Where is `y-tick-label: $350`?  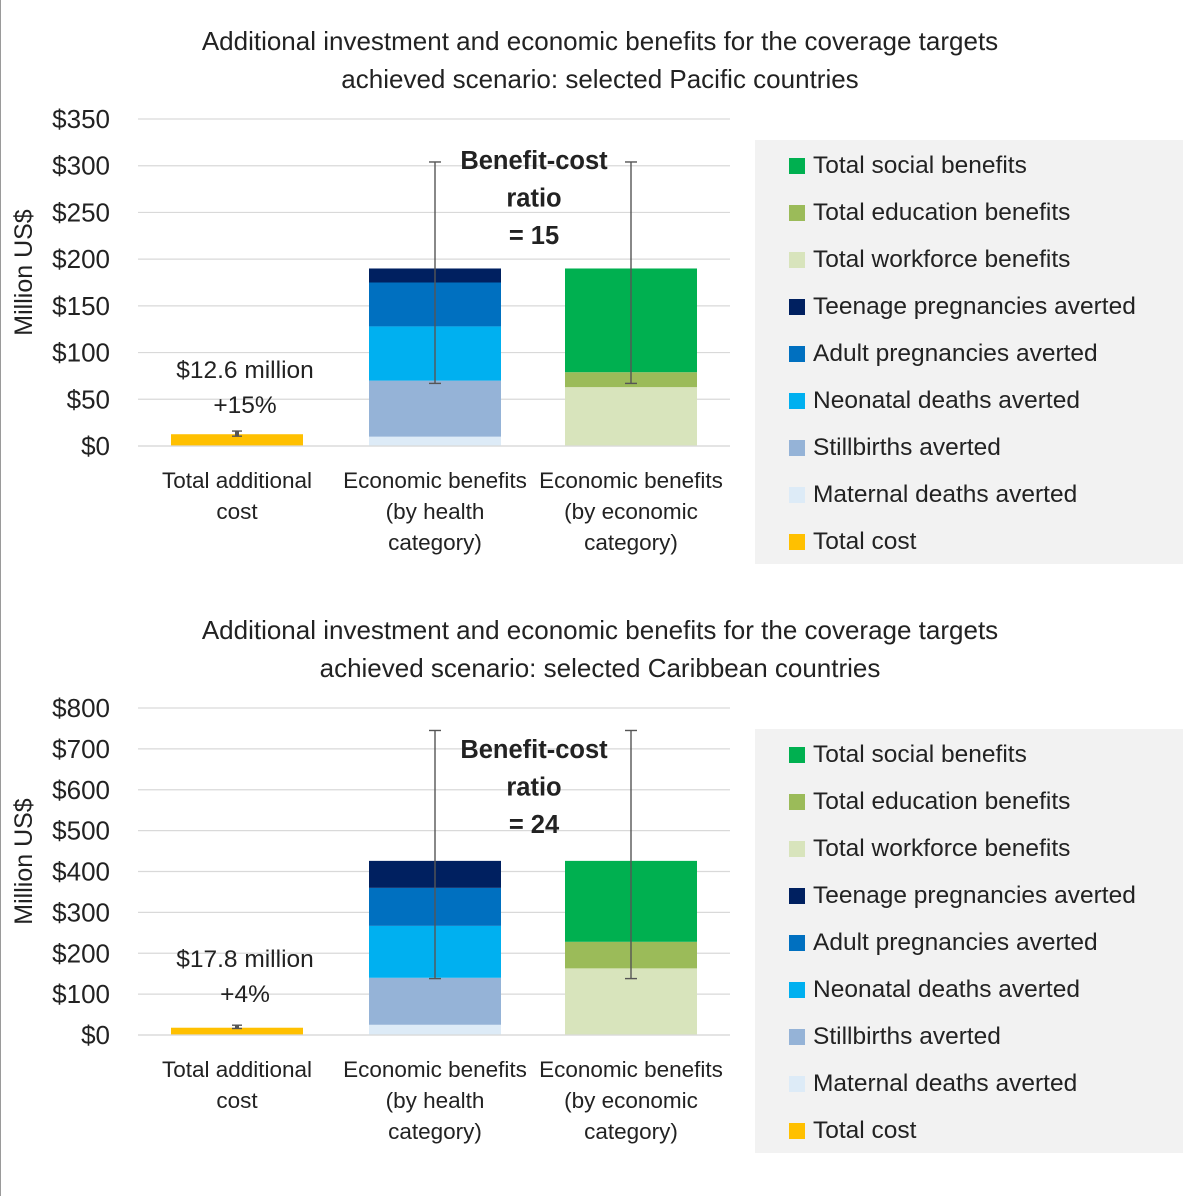
y-tick-label: $350 is located at coordinates (81, 119).